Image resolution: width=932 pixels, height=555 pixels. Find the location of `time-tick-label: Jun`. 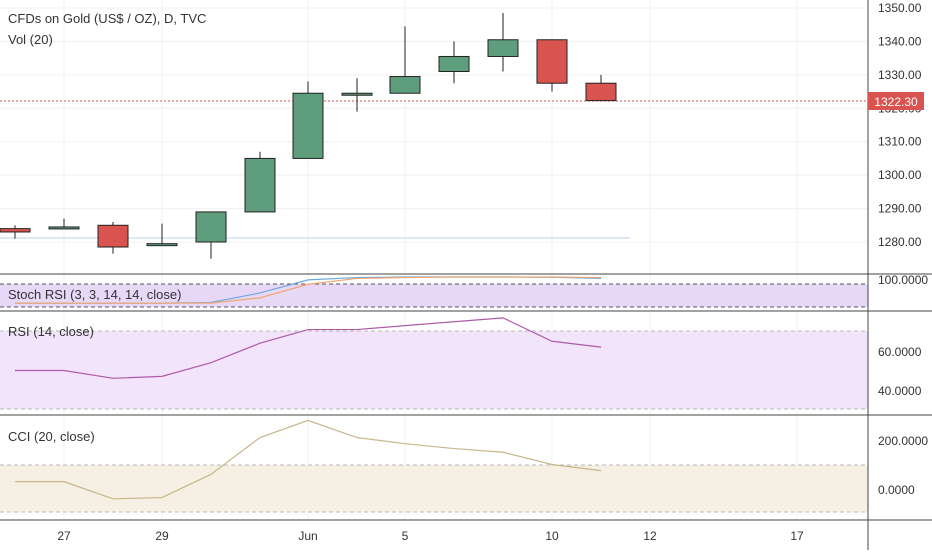

time-tick-label: Jun is located at coordinates (307, 536).